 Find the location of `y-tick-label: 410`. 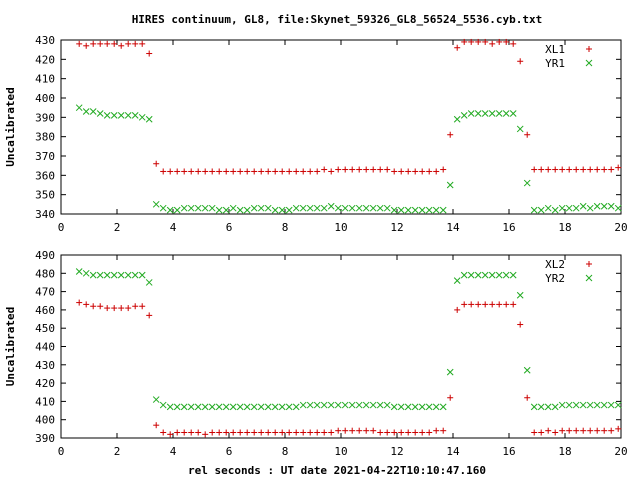

y-tick-label: 410 is located at coordinates (45, 401).